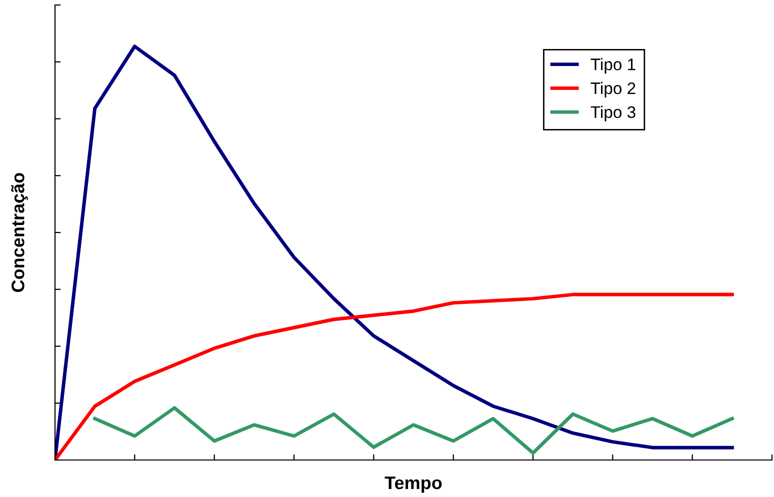  Describe the element at coordinates (413, 484) in the screenshot. I see `x-axis-title: Tempo` at that location.